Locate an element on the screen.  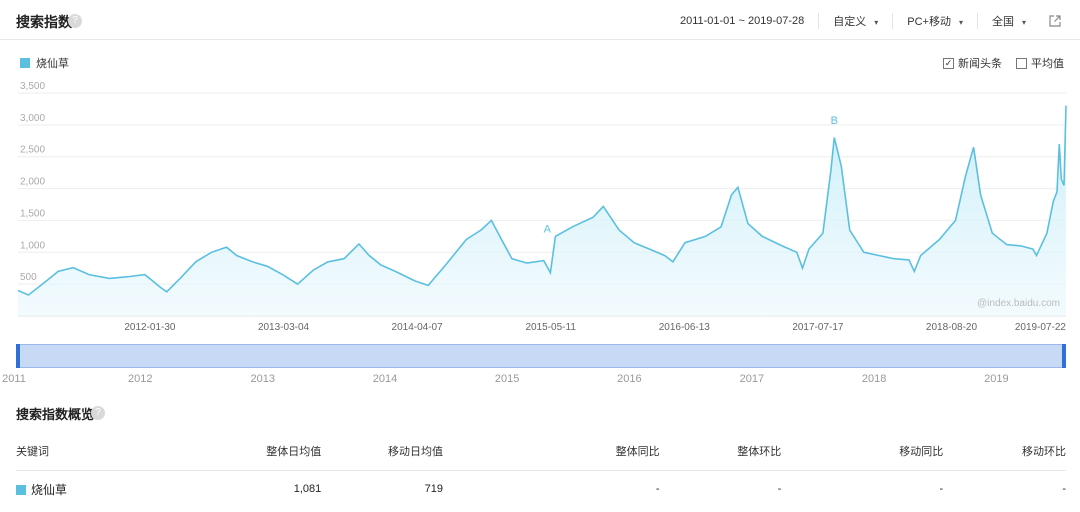
page-title: 搜索指数 is located at coordinates (44, 22).